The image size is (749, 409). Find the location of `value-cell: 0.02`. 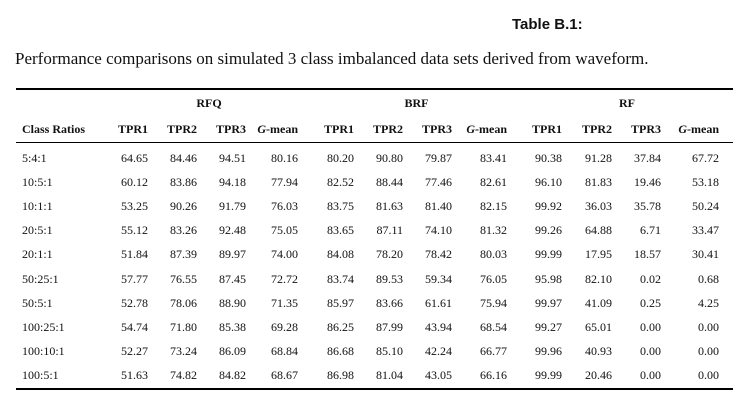

value-cell: 0.02 is located at coordinates (650, 278).